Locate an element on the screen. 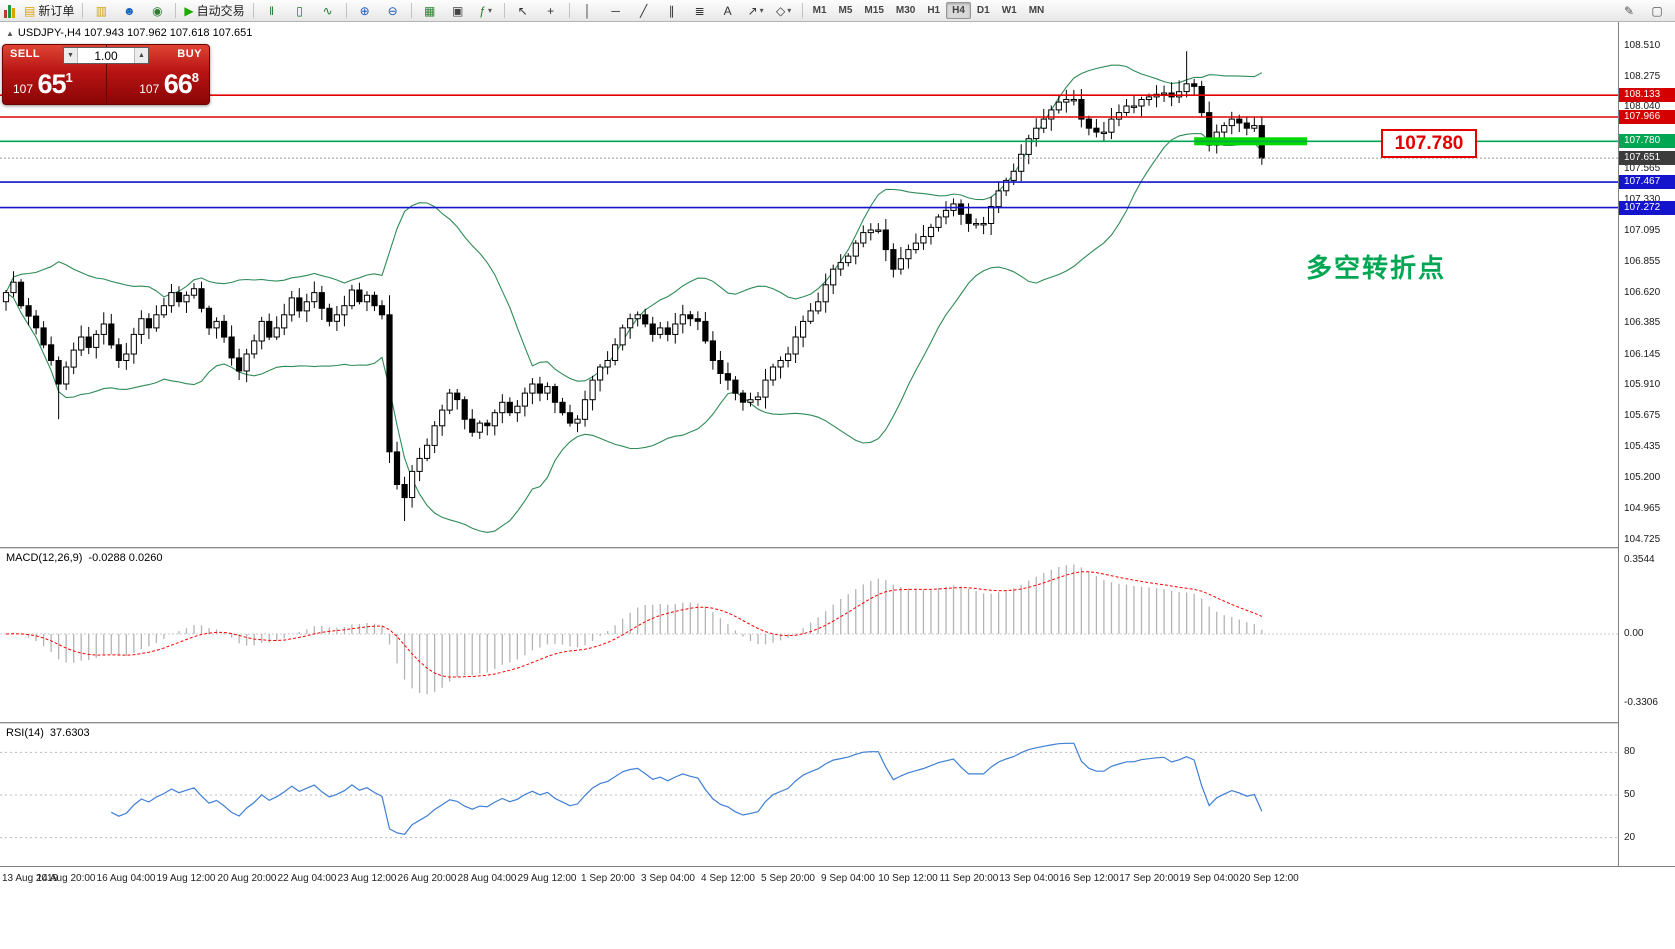 The image size is (1675, 949). fibonacci-button: ≣ is located at coordinates (700, 11).